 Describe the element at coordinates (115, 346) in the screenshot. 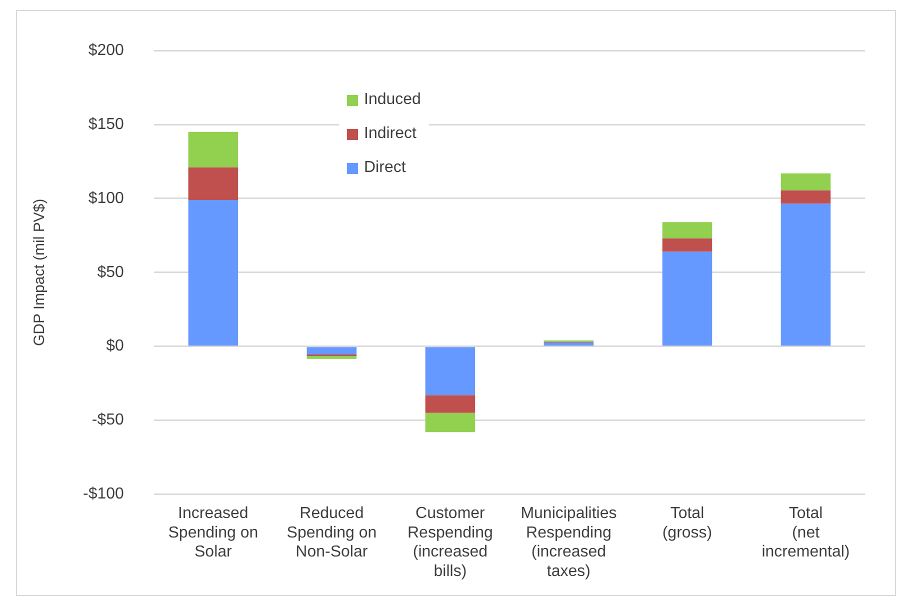

I see `y-tick-label: $0` at that location.